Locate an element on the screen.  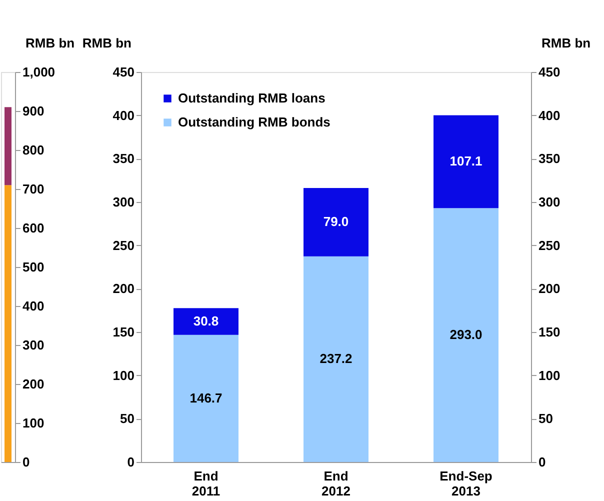
y2-tick-label: 150 is located at coordinates (549, 332).